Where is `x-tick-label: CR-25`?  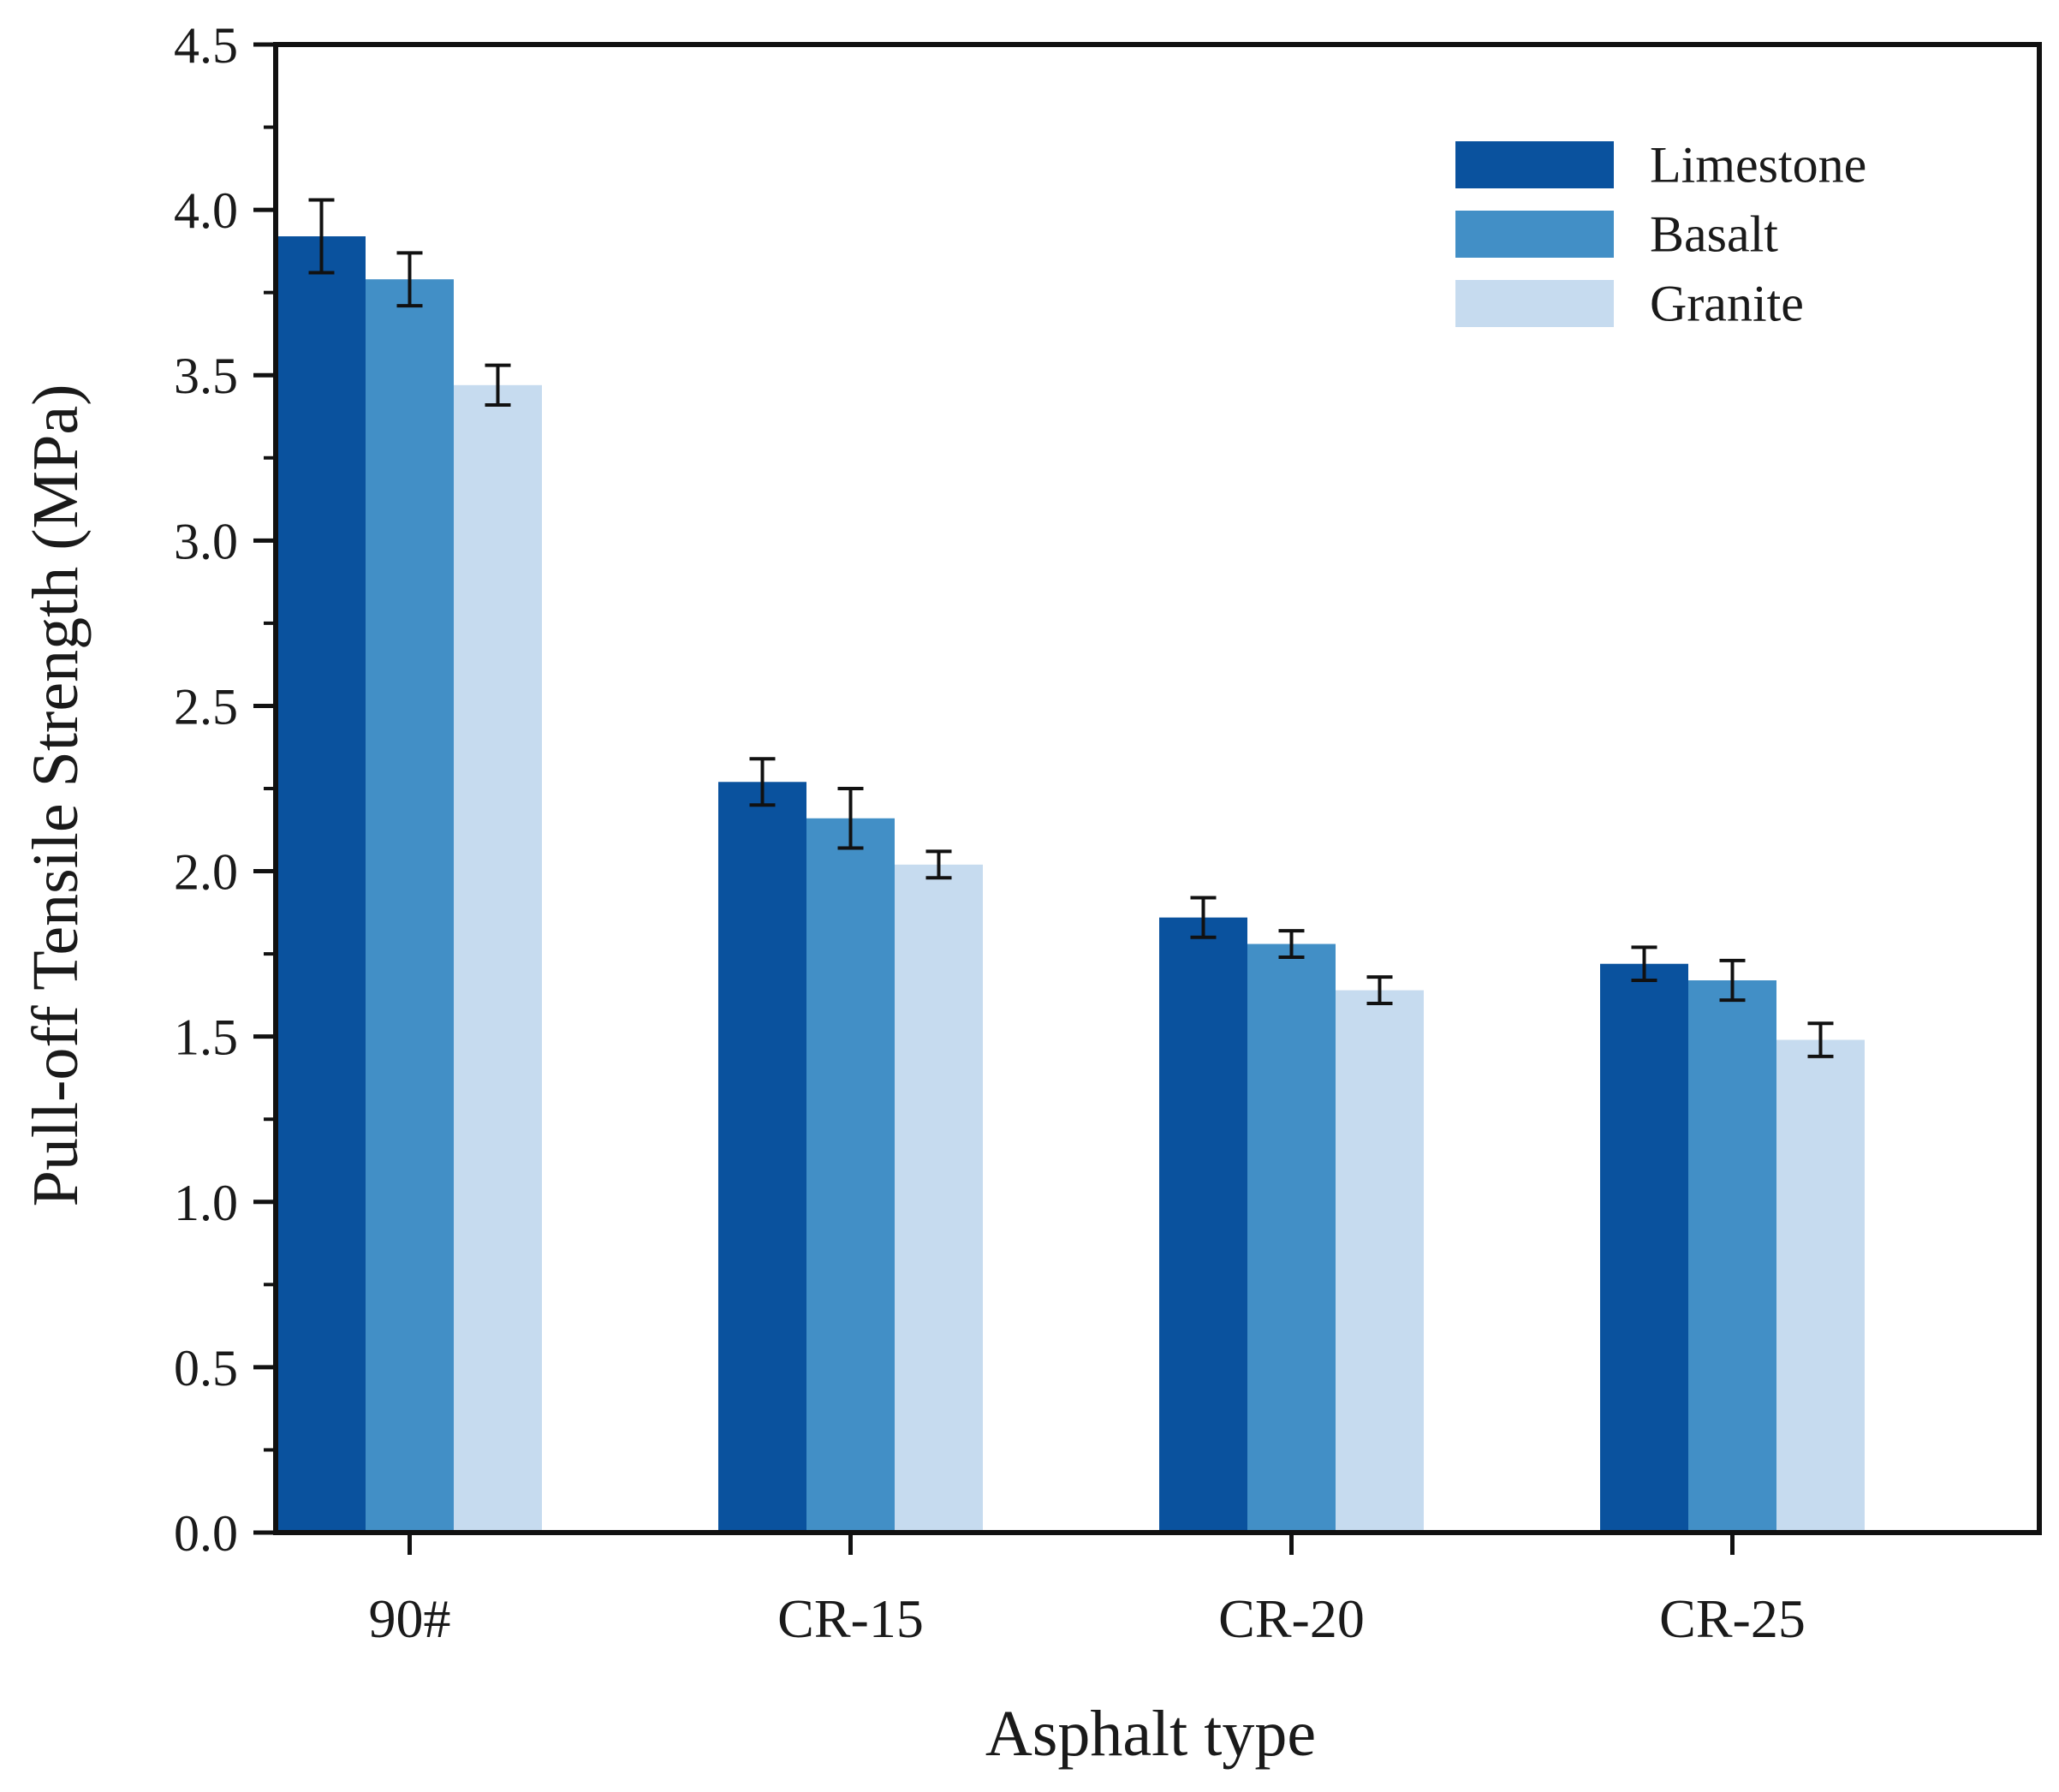
x-tick-label: CR-25 is located at coordinates (1732, 1618).